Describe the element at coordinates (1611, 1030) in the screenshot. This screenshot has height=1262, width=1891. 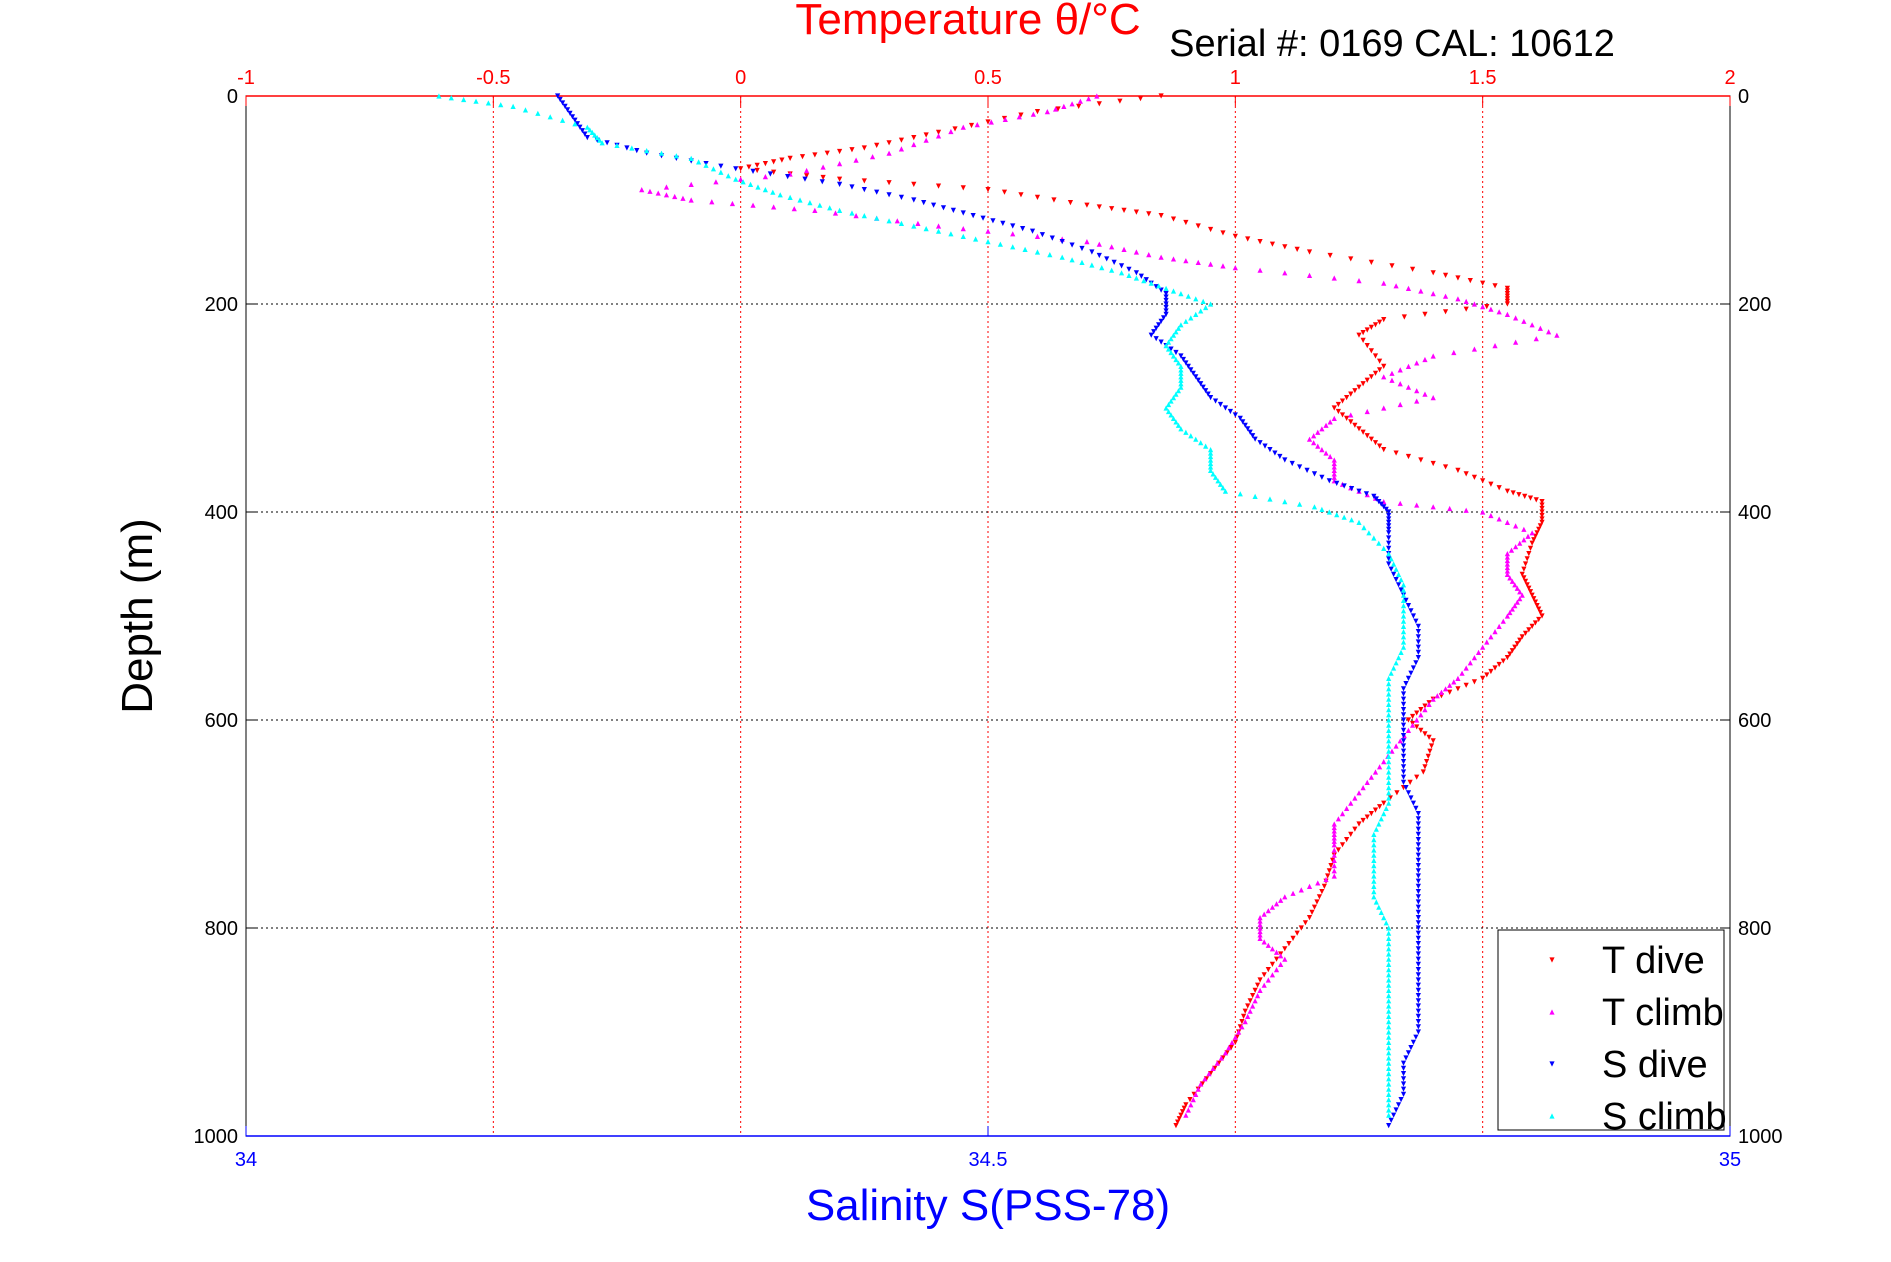
I see `legend-box` at that location.